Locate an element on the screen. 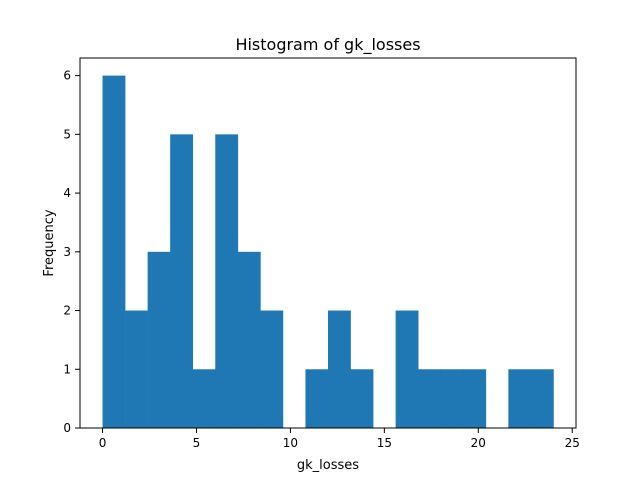  x-axis-label: gk_losses is located at coordinates (328, 465).